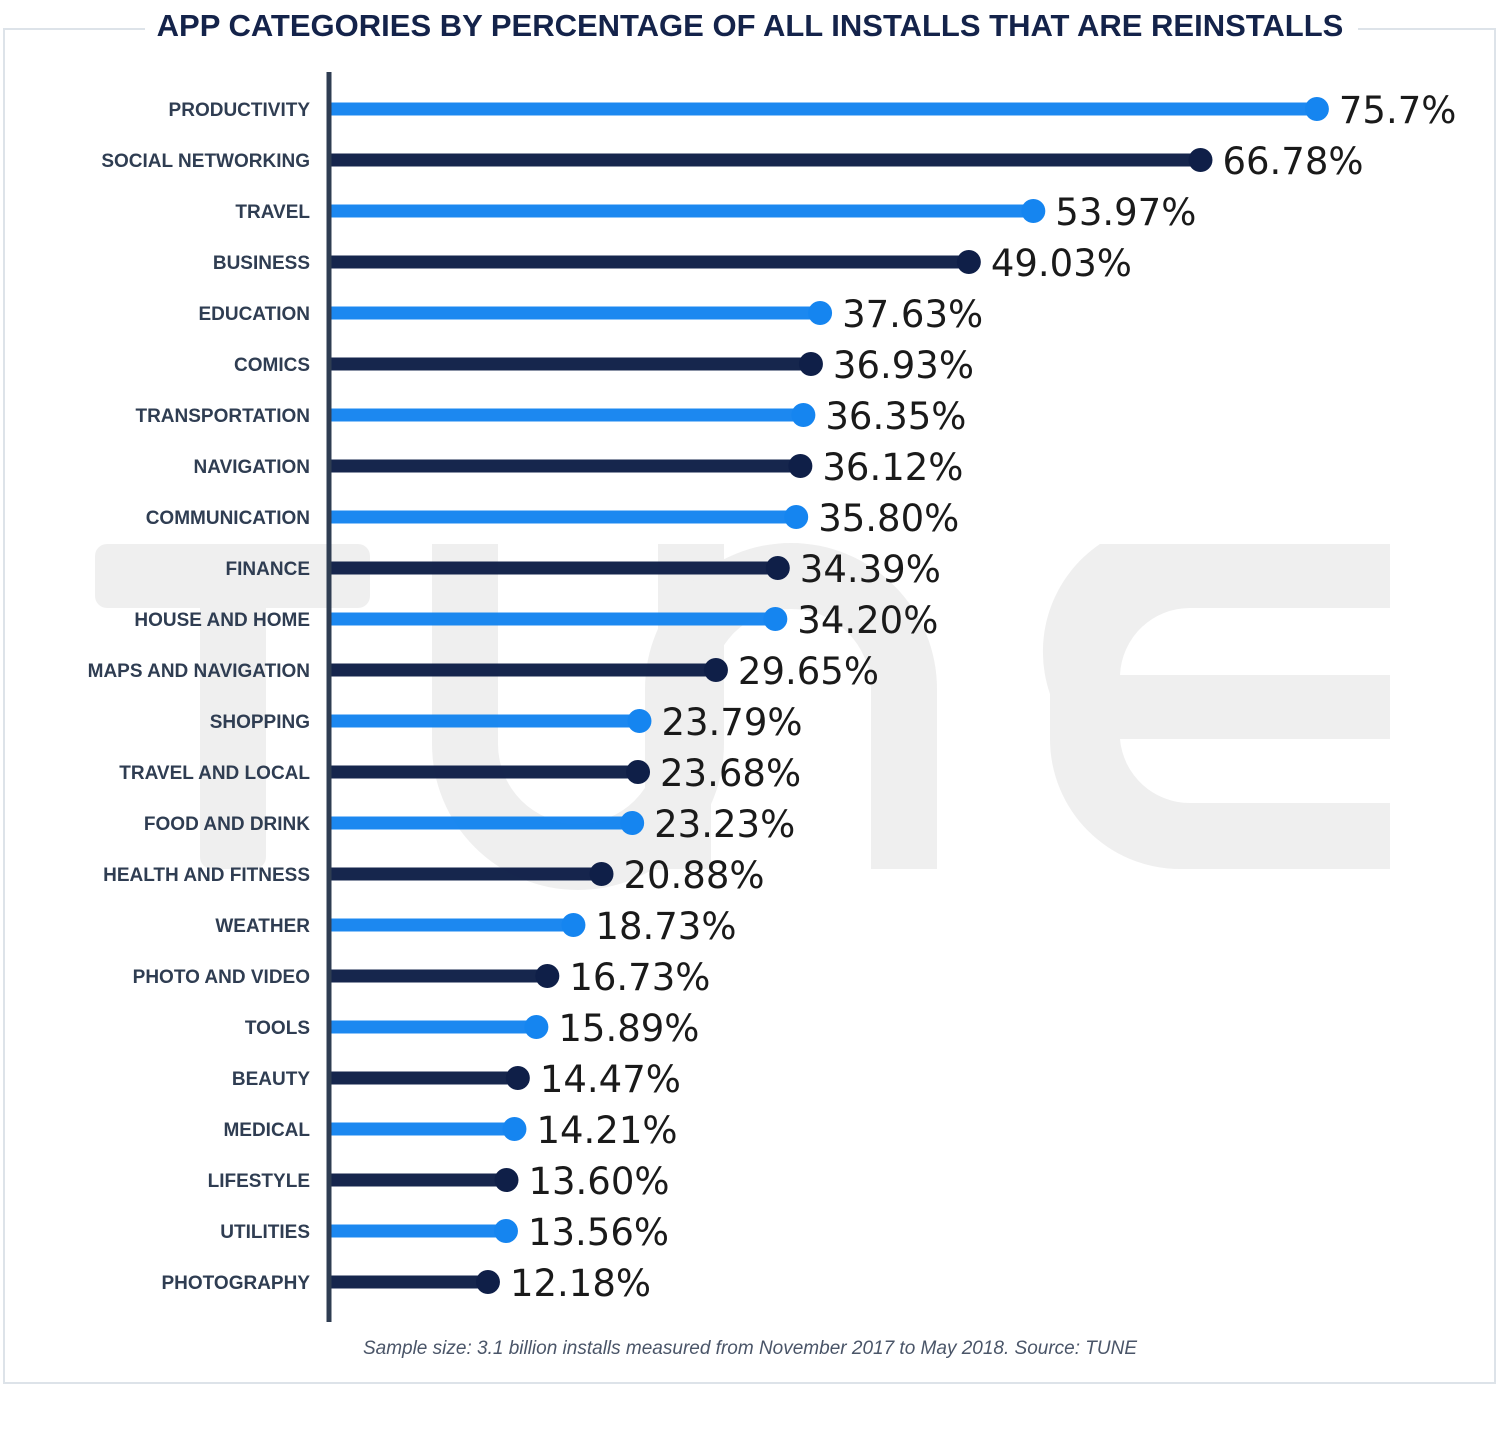 The width and height of the screenshot is (1500, 1433). What do you see at coordinates (1125, 212) in the screenshot?
I see `value-label: 53.97%` at bounding box center [1125, 212].